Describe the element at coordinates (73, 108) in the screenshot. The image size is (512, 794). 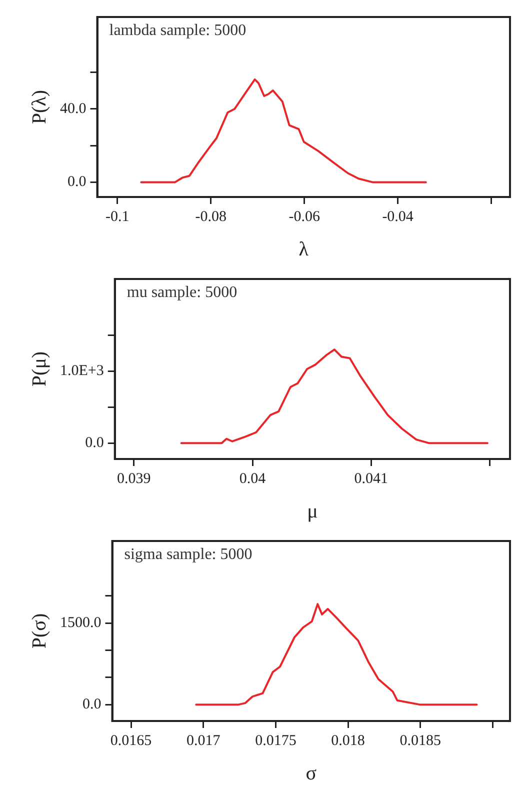
I see `y-tick-label: 40.0` at that location.